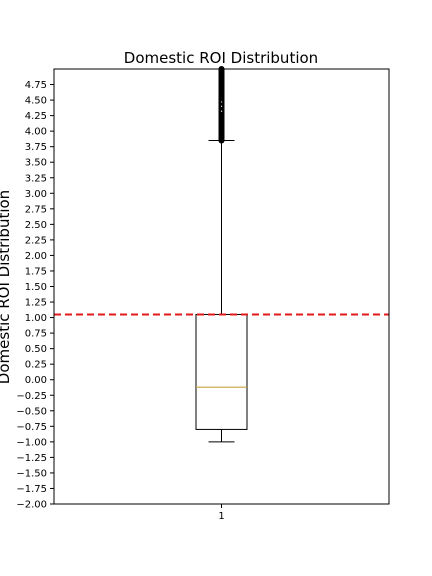 The height and width of the screenshot is (576, 432). I want to click on y-tick-label: 3.00, so click(36, 194).